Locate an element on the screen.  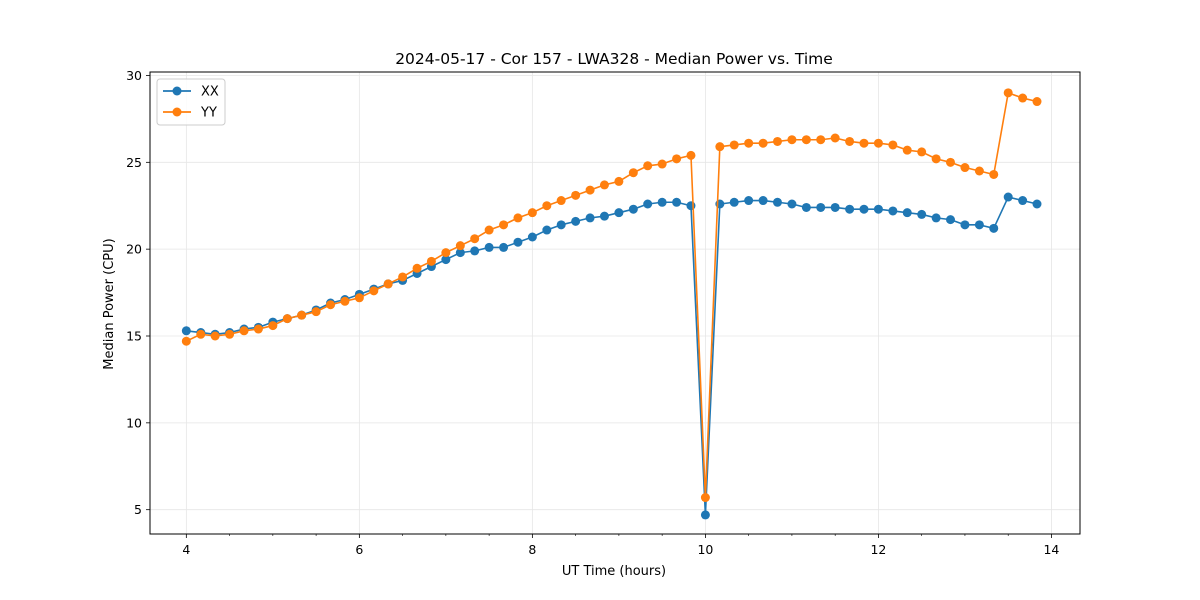
legend-label-yy: YY is located at coordinates (208, 113).